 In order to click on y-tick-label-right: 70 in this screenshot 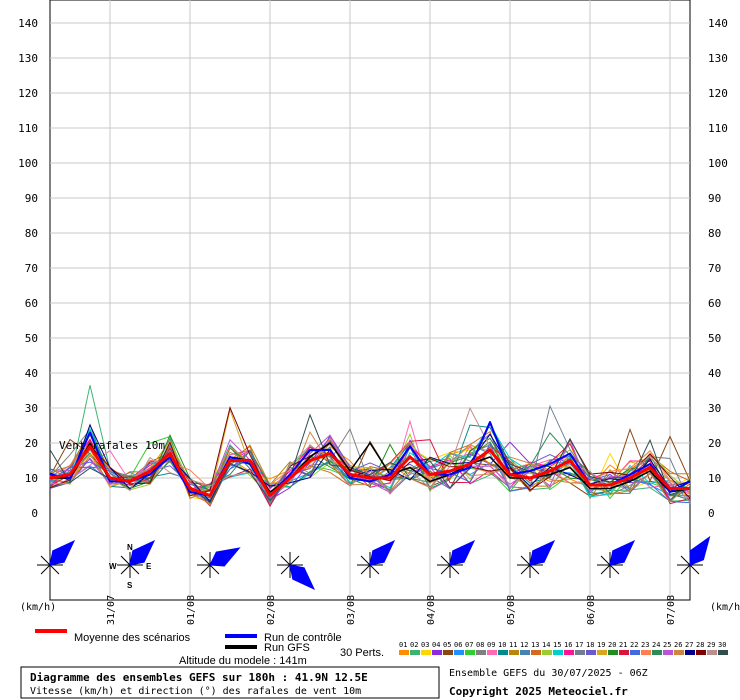, I will do `click(714, 268)`.